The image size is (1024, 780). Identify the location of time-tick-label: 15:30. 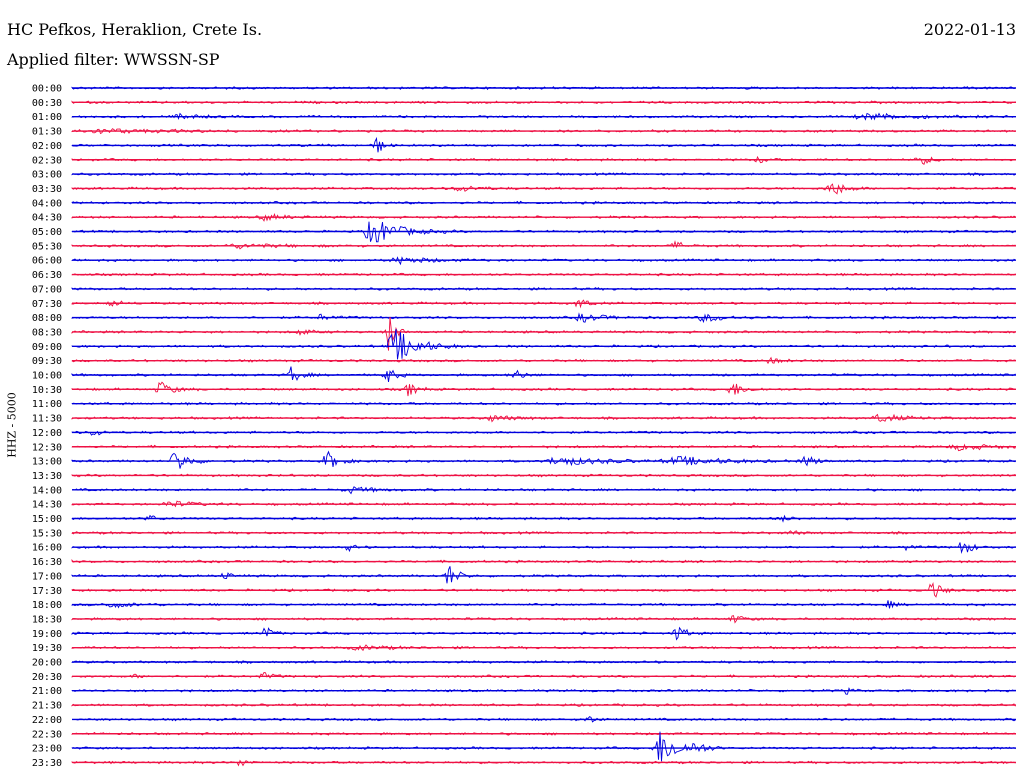
(47, 533).